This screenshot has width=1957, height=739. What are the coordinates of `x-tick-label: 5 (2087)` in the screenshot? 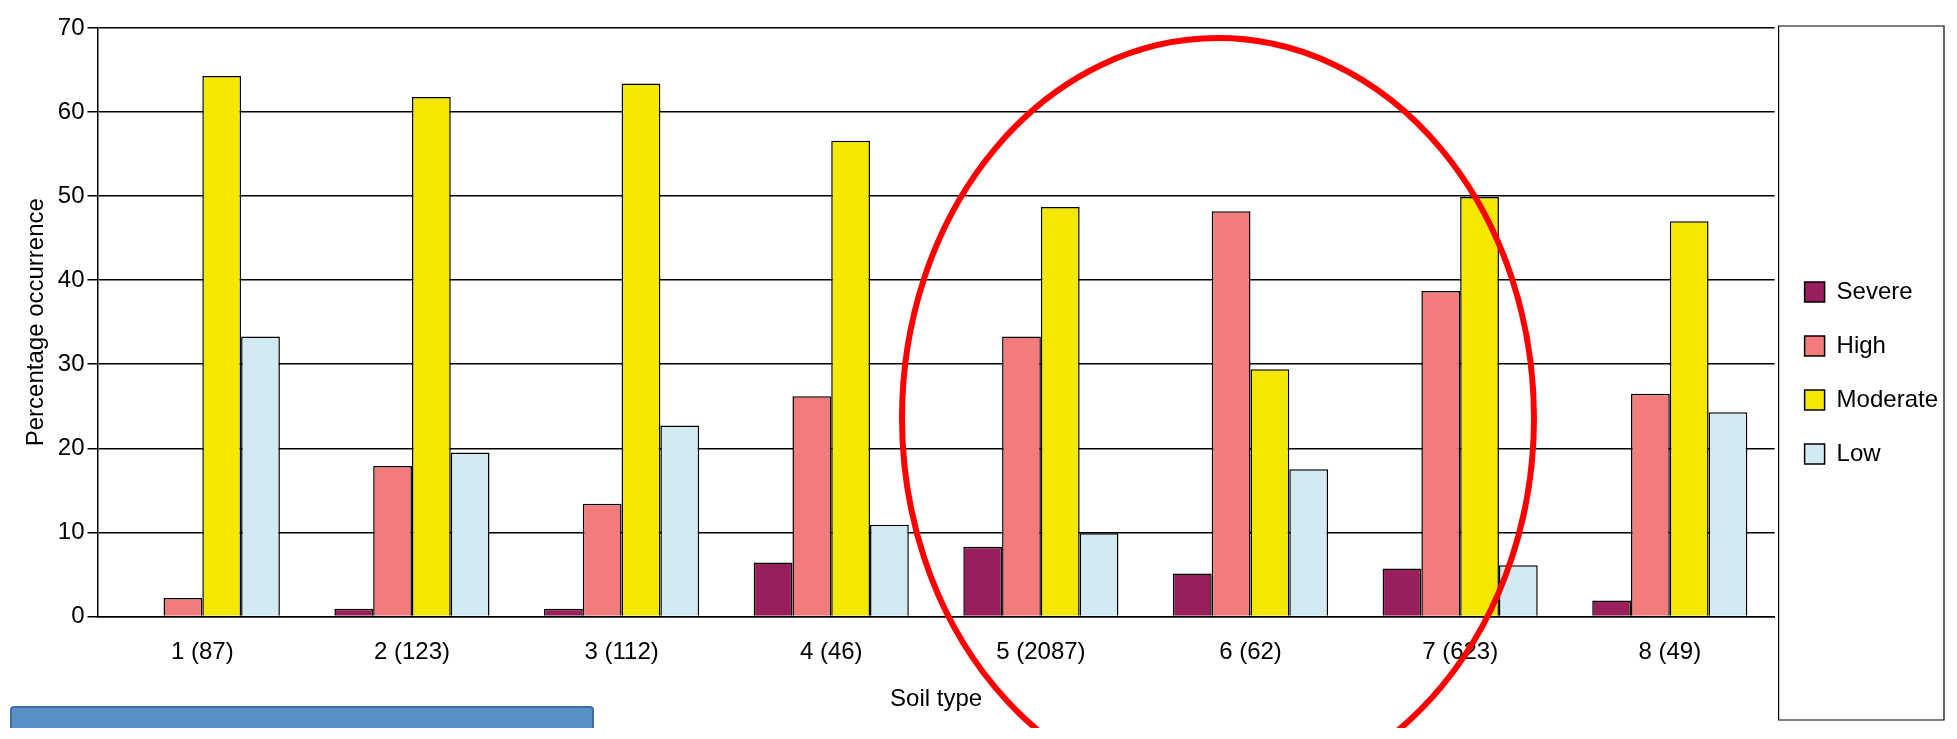 It's located at (1041, 651).